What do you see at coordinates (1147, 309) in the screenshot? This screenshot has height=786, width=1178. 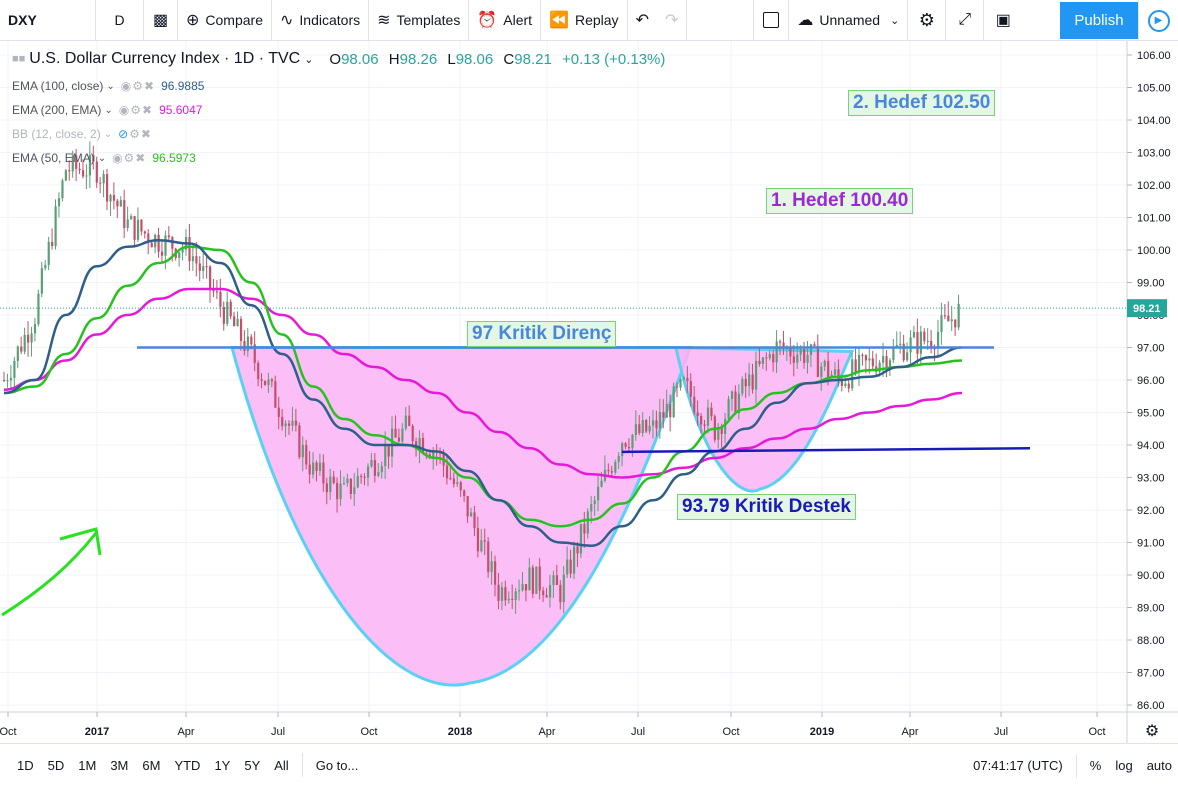 I see `last-price-label: 98.21` at bounding box center [1147, 309].